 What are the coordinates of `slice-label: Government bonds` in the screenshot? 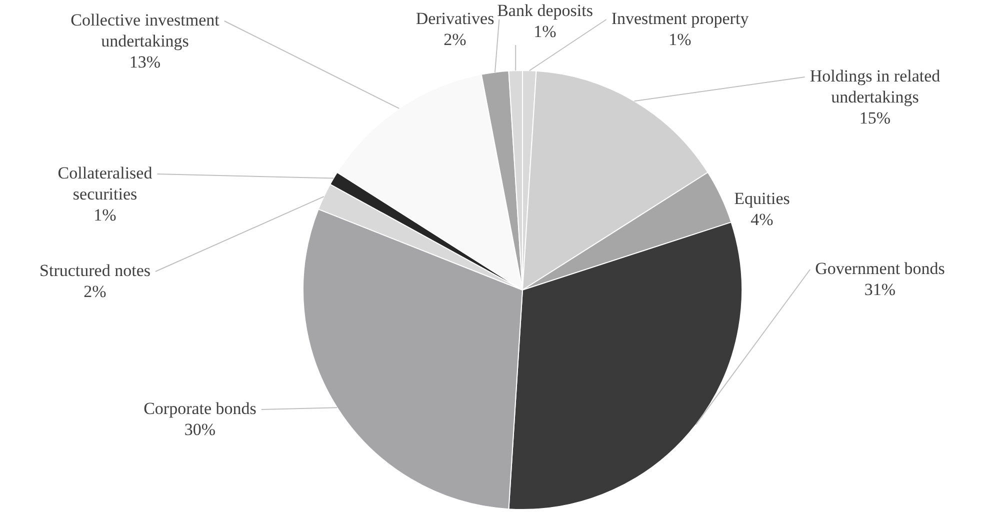 It's located at (880, 268).